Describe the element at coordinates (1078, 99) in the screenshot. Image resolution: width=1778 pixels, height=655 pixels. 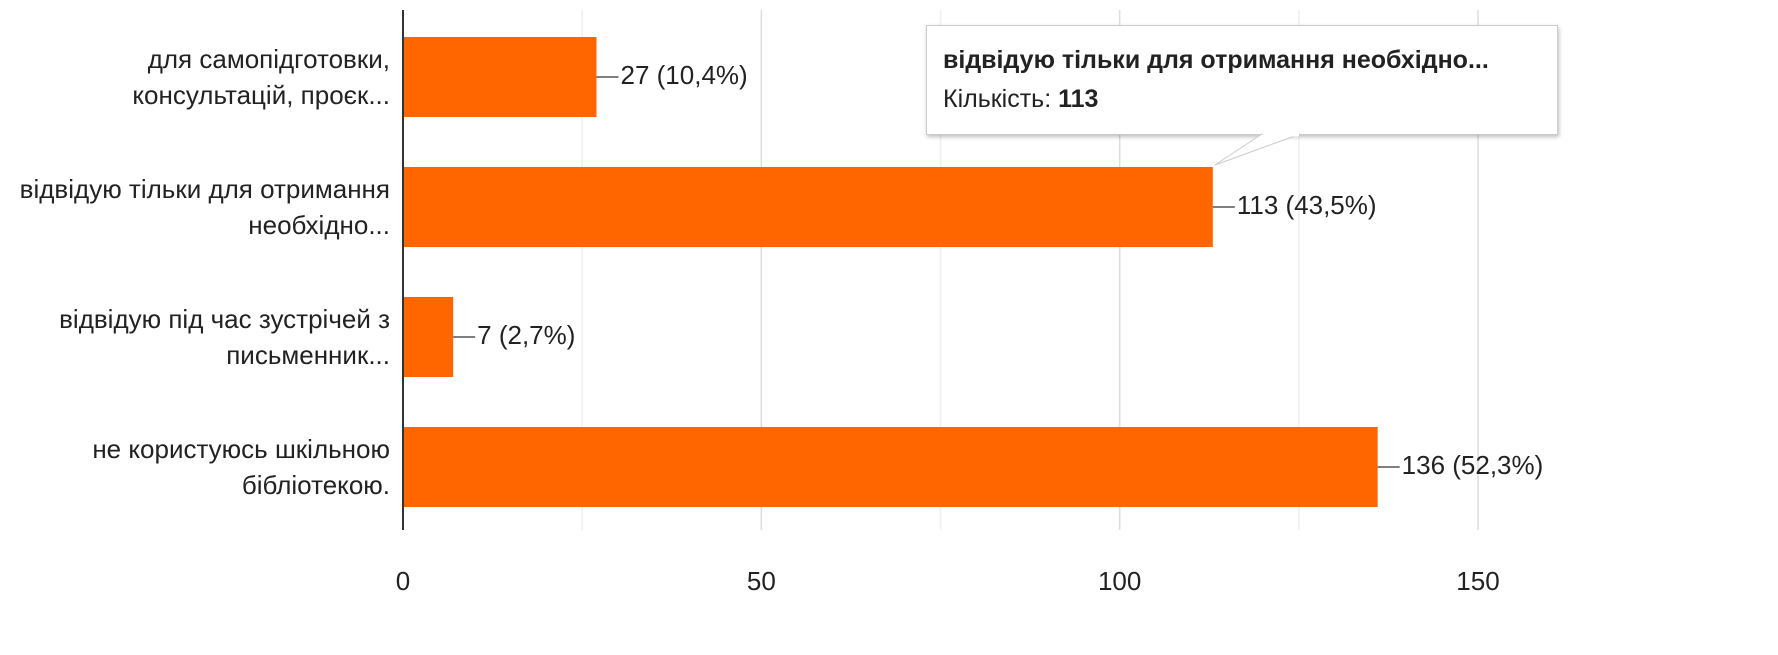
I see `tooltip-value: 113` at that location.